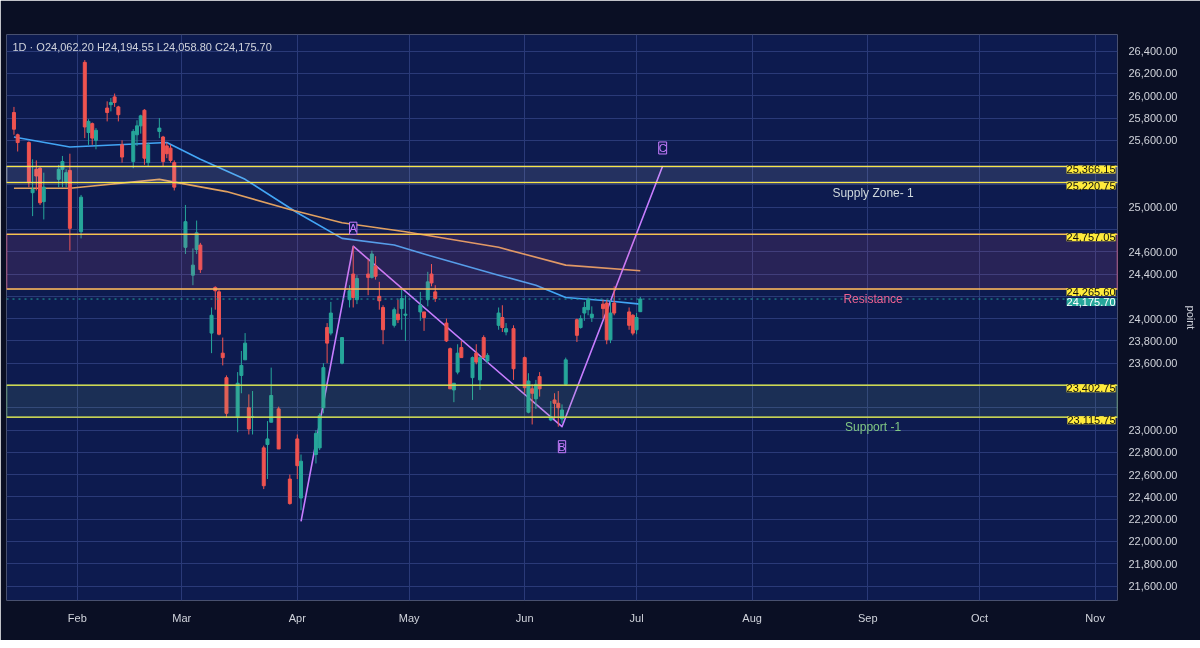 The image size is (1200, 648). I want to click on ref-line-label: 23,115.75, so click(1091, 420).